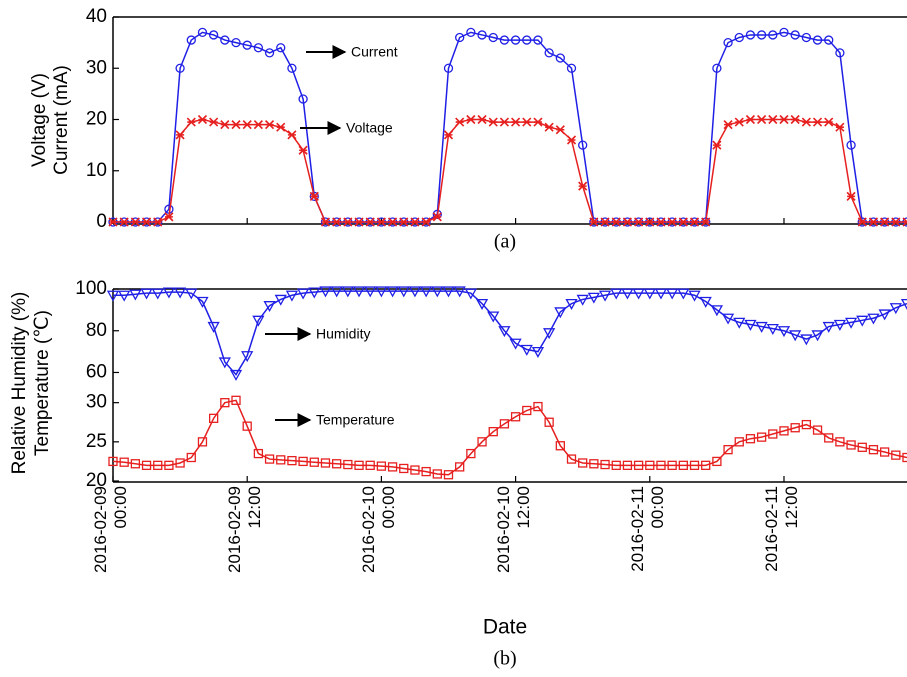 The height and width of the screenshot is (677, 907). Describe the element at coordinates (91, 288) in the screenshot. I see `y-tick-label: 100` at that location.